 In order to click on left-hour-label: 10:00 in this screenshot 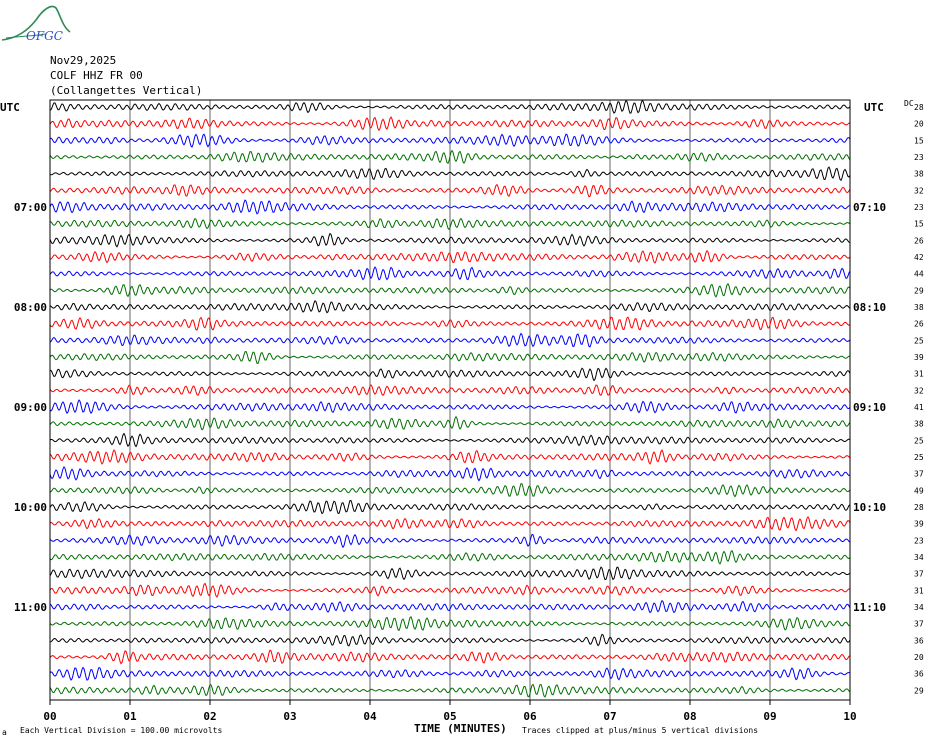, I will do `click(30, 507)`.